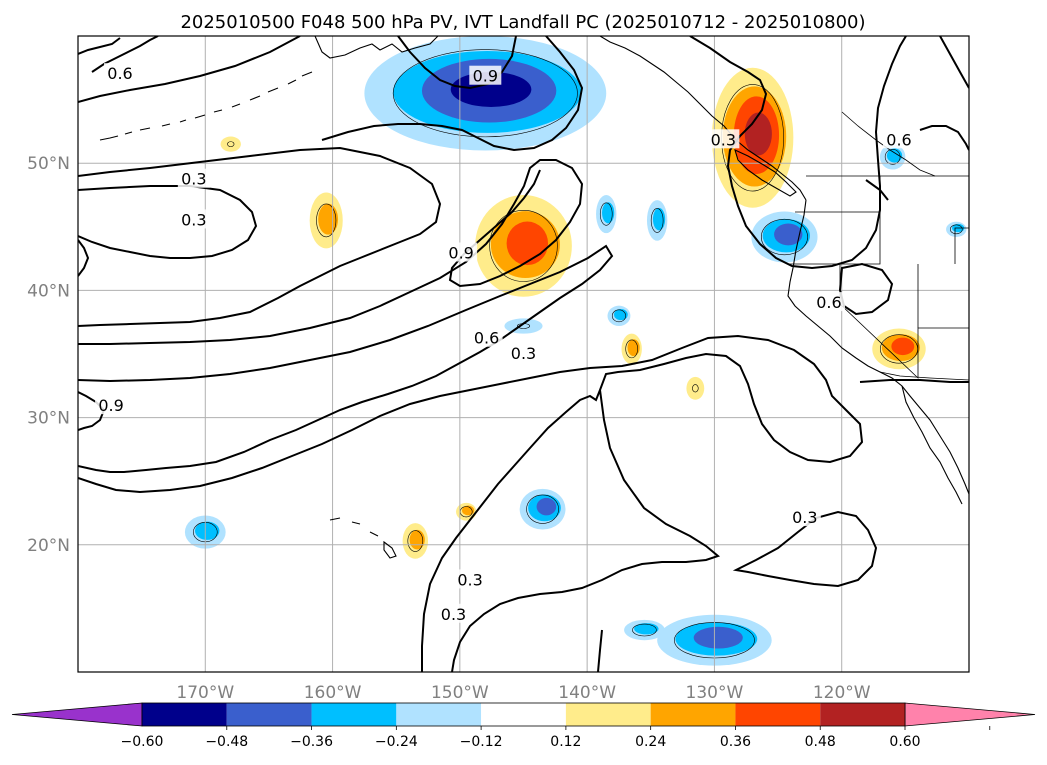 The height and width of the screenshot is (765, 1047). I want to click on us-west-coast, so click(878, 347).